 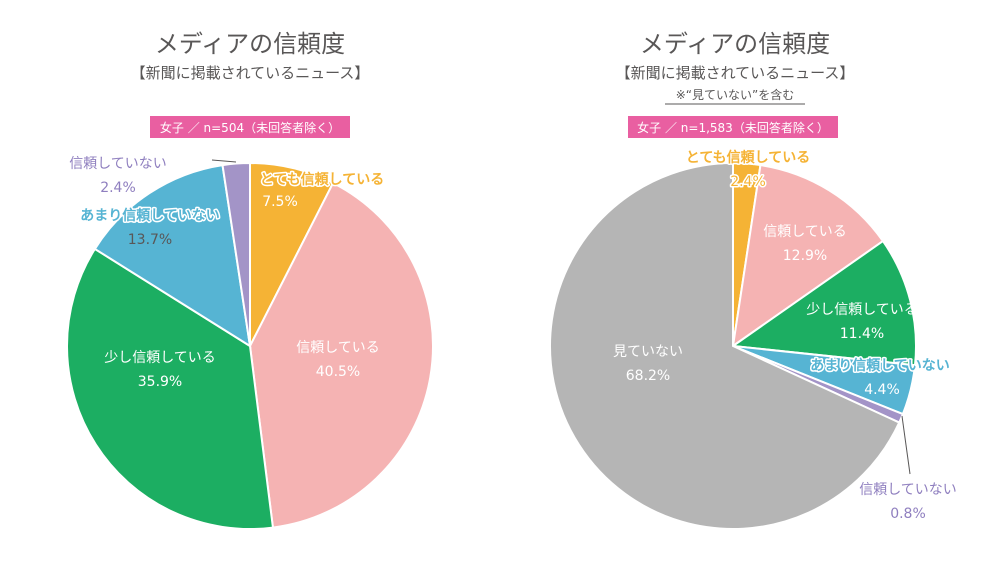 I want to click on slice-label-value-1: 40.5%, so click(x=338, y=372).